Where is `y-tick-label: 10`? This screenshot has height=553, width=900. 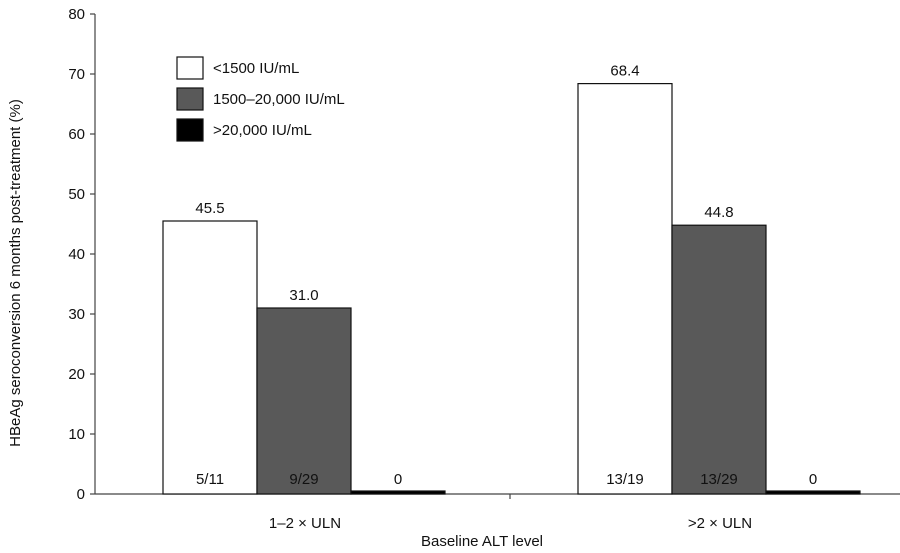
y-tick-label: 10 is located at coordinates (76, 434).